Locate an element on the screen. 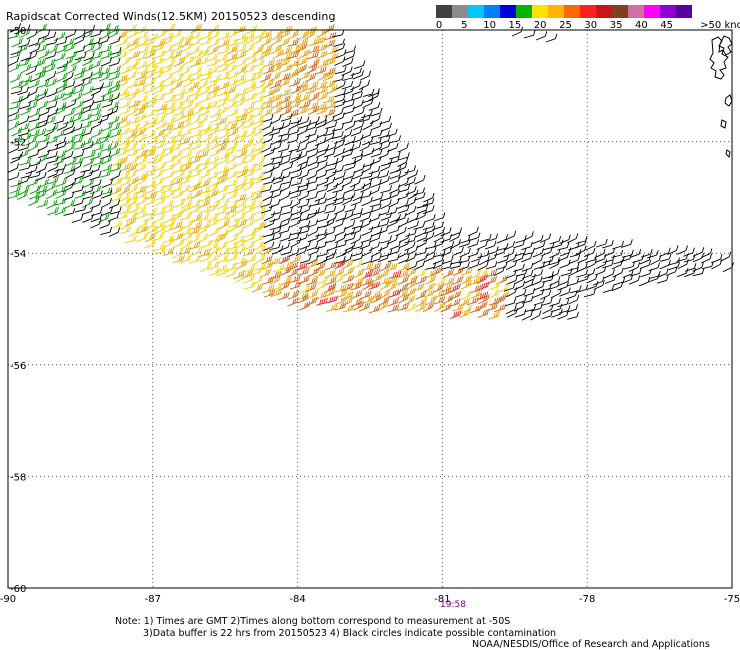  legend-label: 40 is located at coordinates (641, 25).